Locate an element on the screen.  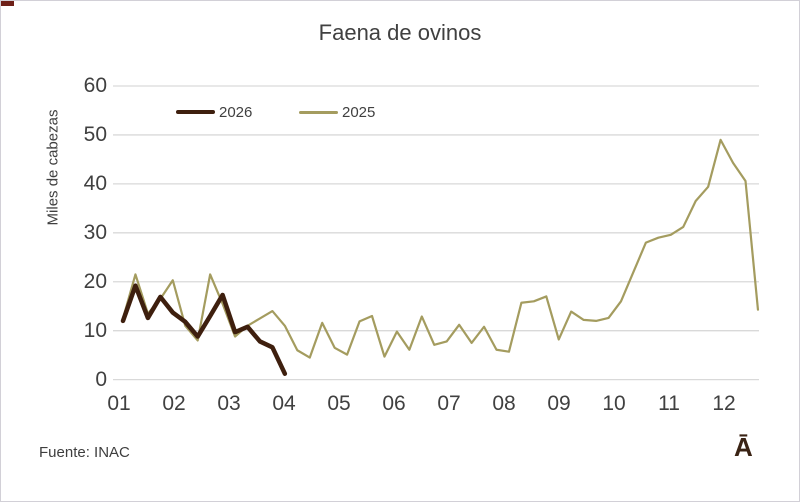
series-line-2026 is located at coordinates (204, 329).